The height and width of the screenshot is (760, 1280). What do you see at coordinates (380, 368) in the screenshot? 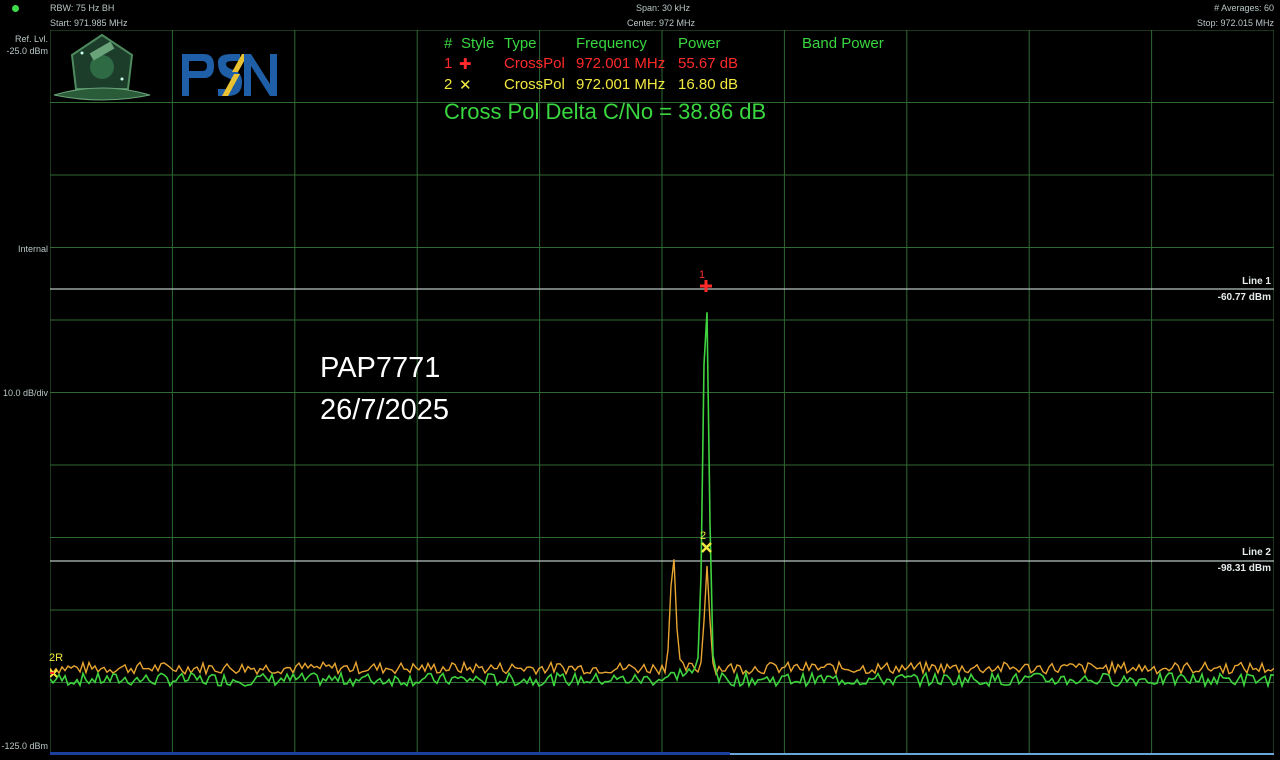
I see `overlay-id-text: PAP7771` at bounding box center [380, 368].